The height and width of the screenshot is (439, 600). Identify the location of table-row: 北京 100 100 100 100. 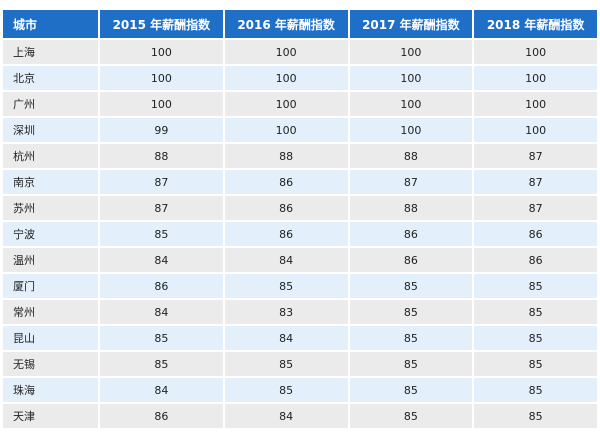
(300, 78).